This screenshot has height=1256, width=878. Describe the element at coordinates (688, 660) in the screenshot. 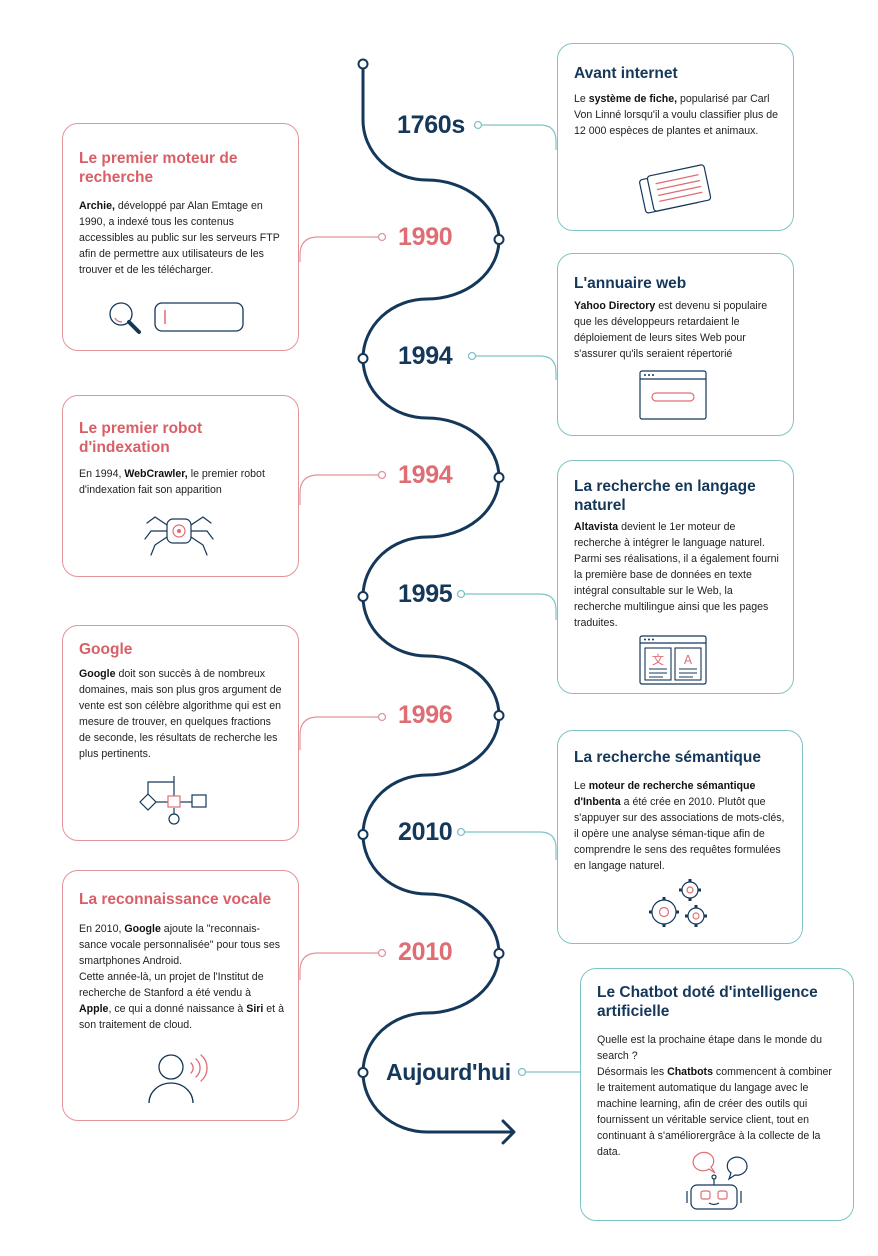

I see `svg-text: A` at that location.